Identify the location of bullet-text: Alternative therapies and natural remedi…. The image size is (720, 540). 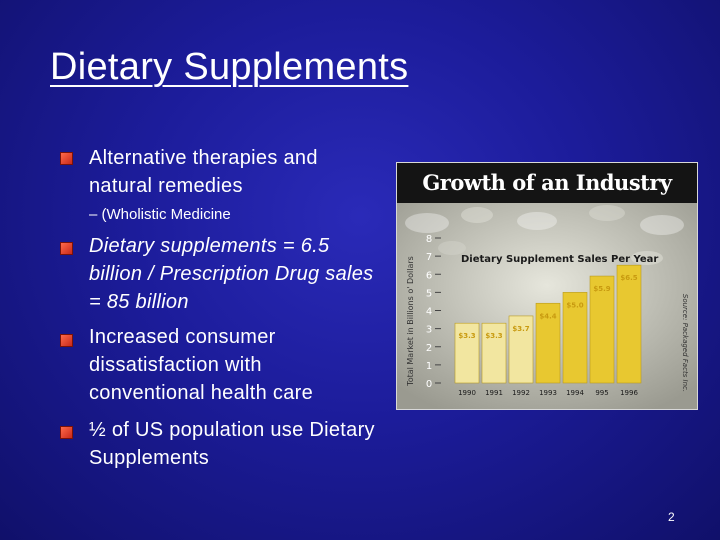
(203, 172).